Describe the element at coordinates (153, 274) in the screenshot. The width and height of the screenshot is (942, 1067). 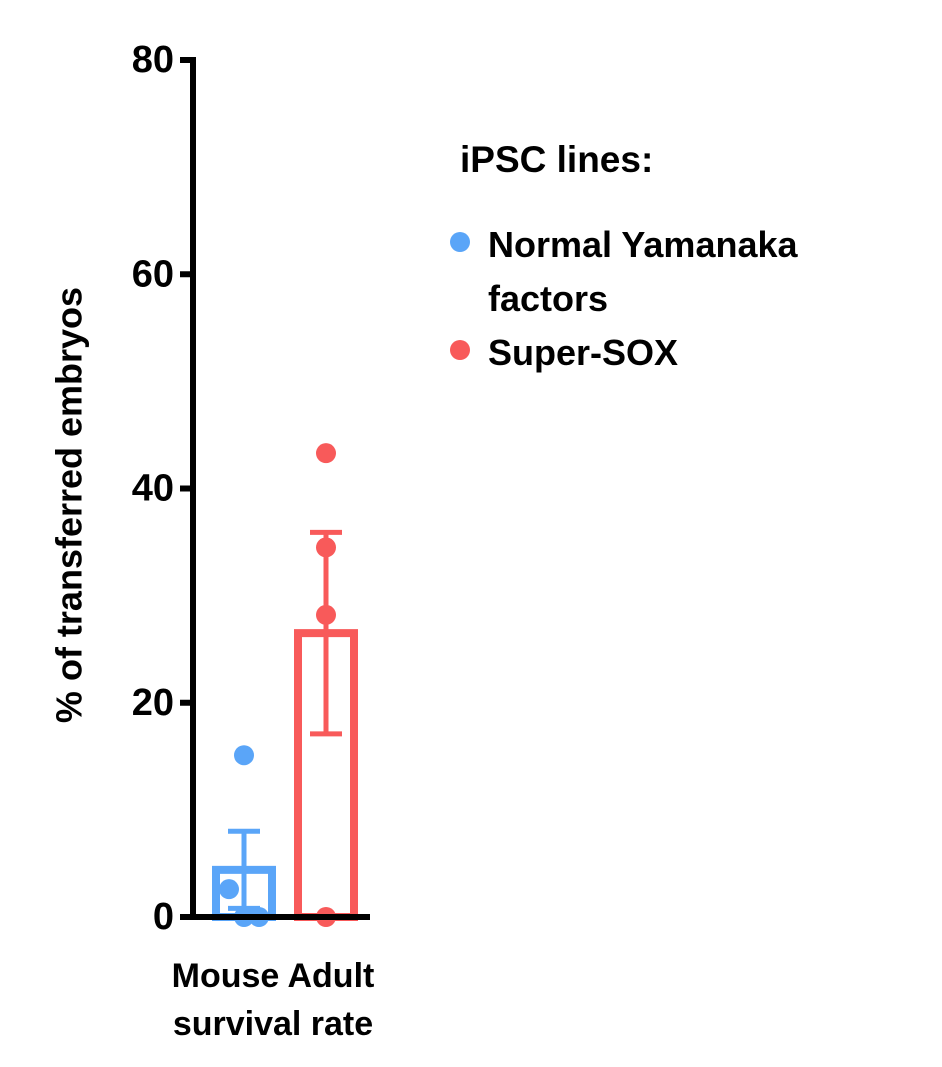
I see `y-tick-label: 60` at that location.